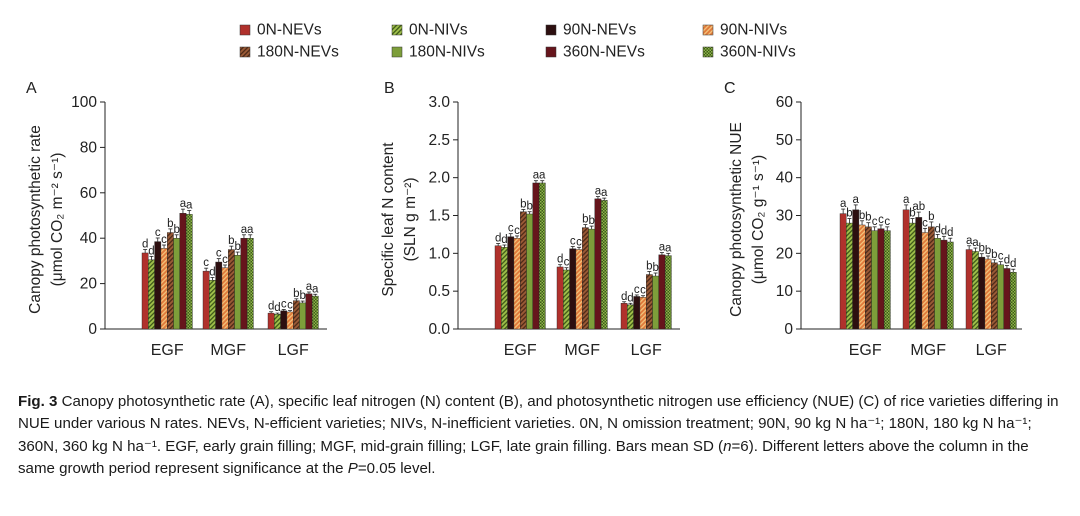 The width and height of the screenshot is (1080, 516). Describe the element at coordinates (938, 283) in the screenshot. I see `bar-MGF-180N-NIVs` at that location.